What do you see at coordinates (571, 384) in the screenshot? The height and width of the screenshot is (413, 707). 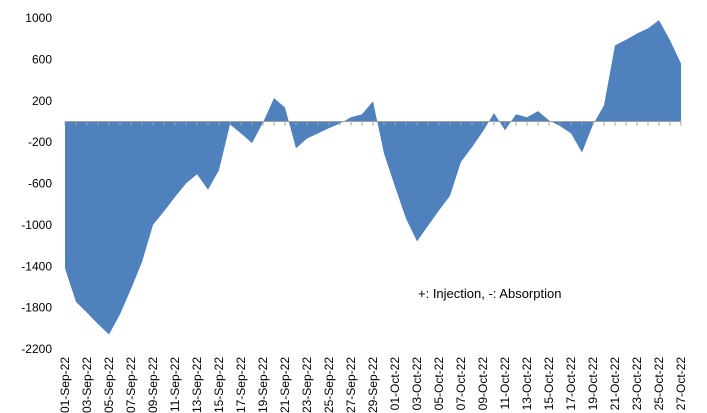 I see `x-tick-label: 17-Oct-22` at bounding box center [571, 384].